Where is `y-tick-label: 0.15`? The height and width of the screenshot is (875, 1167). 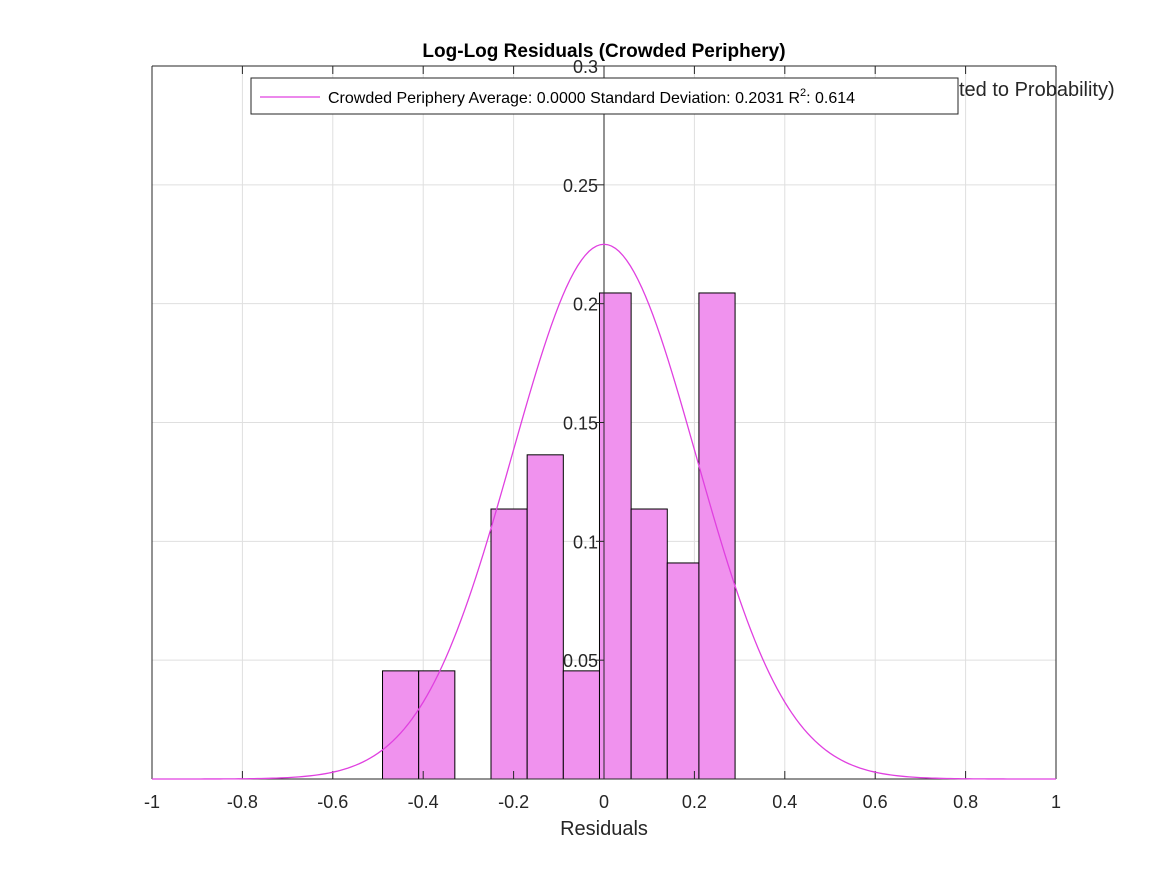
y-tick-label: 0.15 is located at coordinates (580, 424).